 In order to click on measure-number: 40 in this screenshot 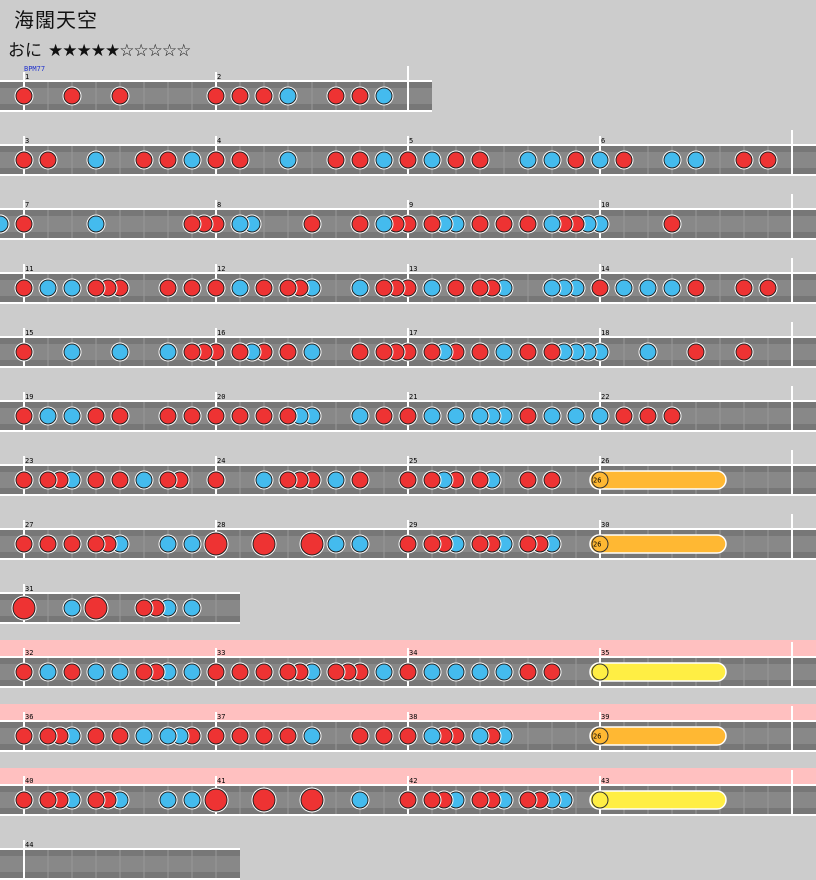, I will do `click(29, 781)`.